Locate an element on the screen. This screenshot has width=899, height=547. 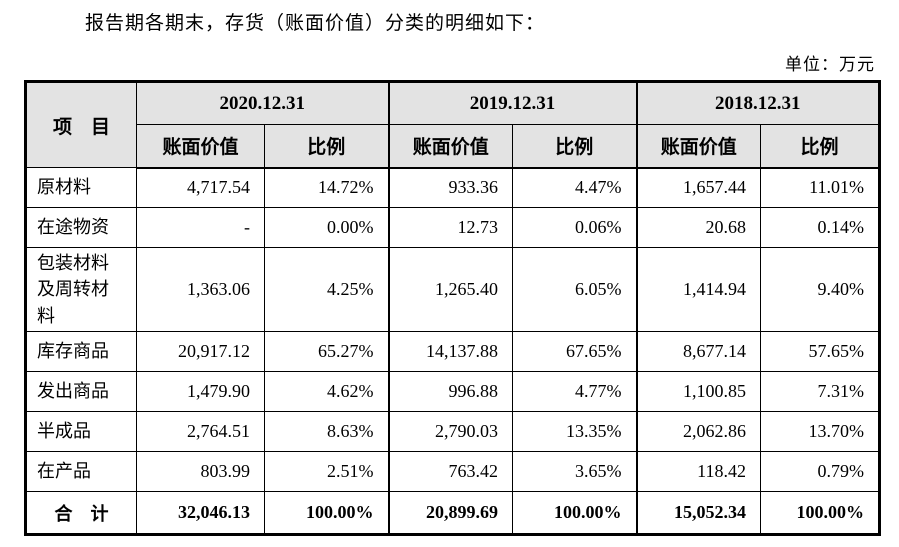
total-label: 合 计 is located at coordinates (81, 513).